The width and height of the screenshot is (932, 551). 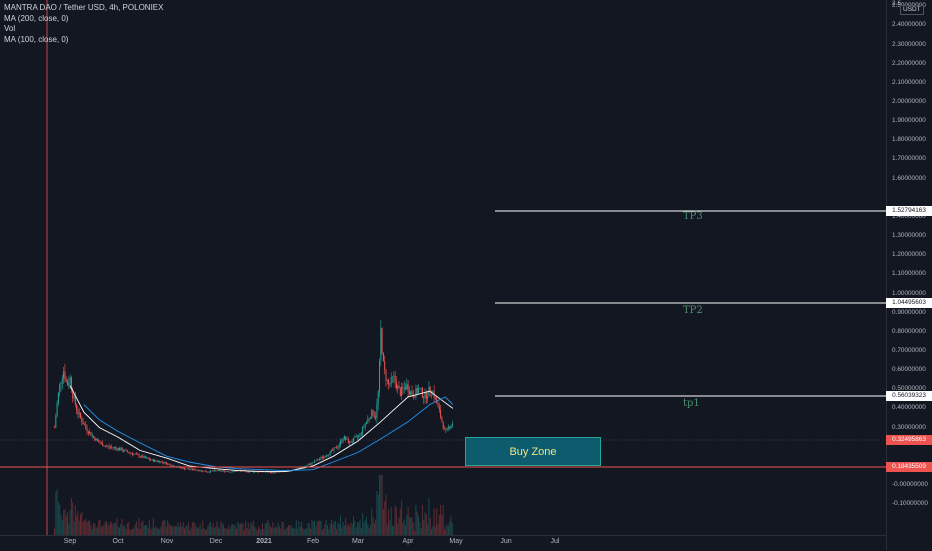 What do you see at coordinates (167, 541) in the screenshot?
I see `time-tick: Nov` at bounding box center [167, 541].